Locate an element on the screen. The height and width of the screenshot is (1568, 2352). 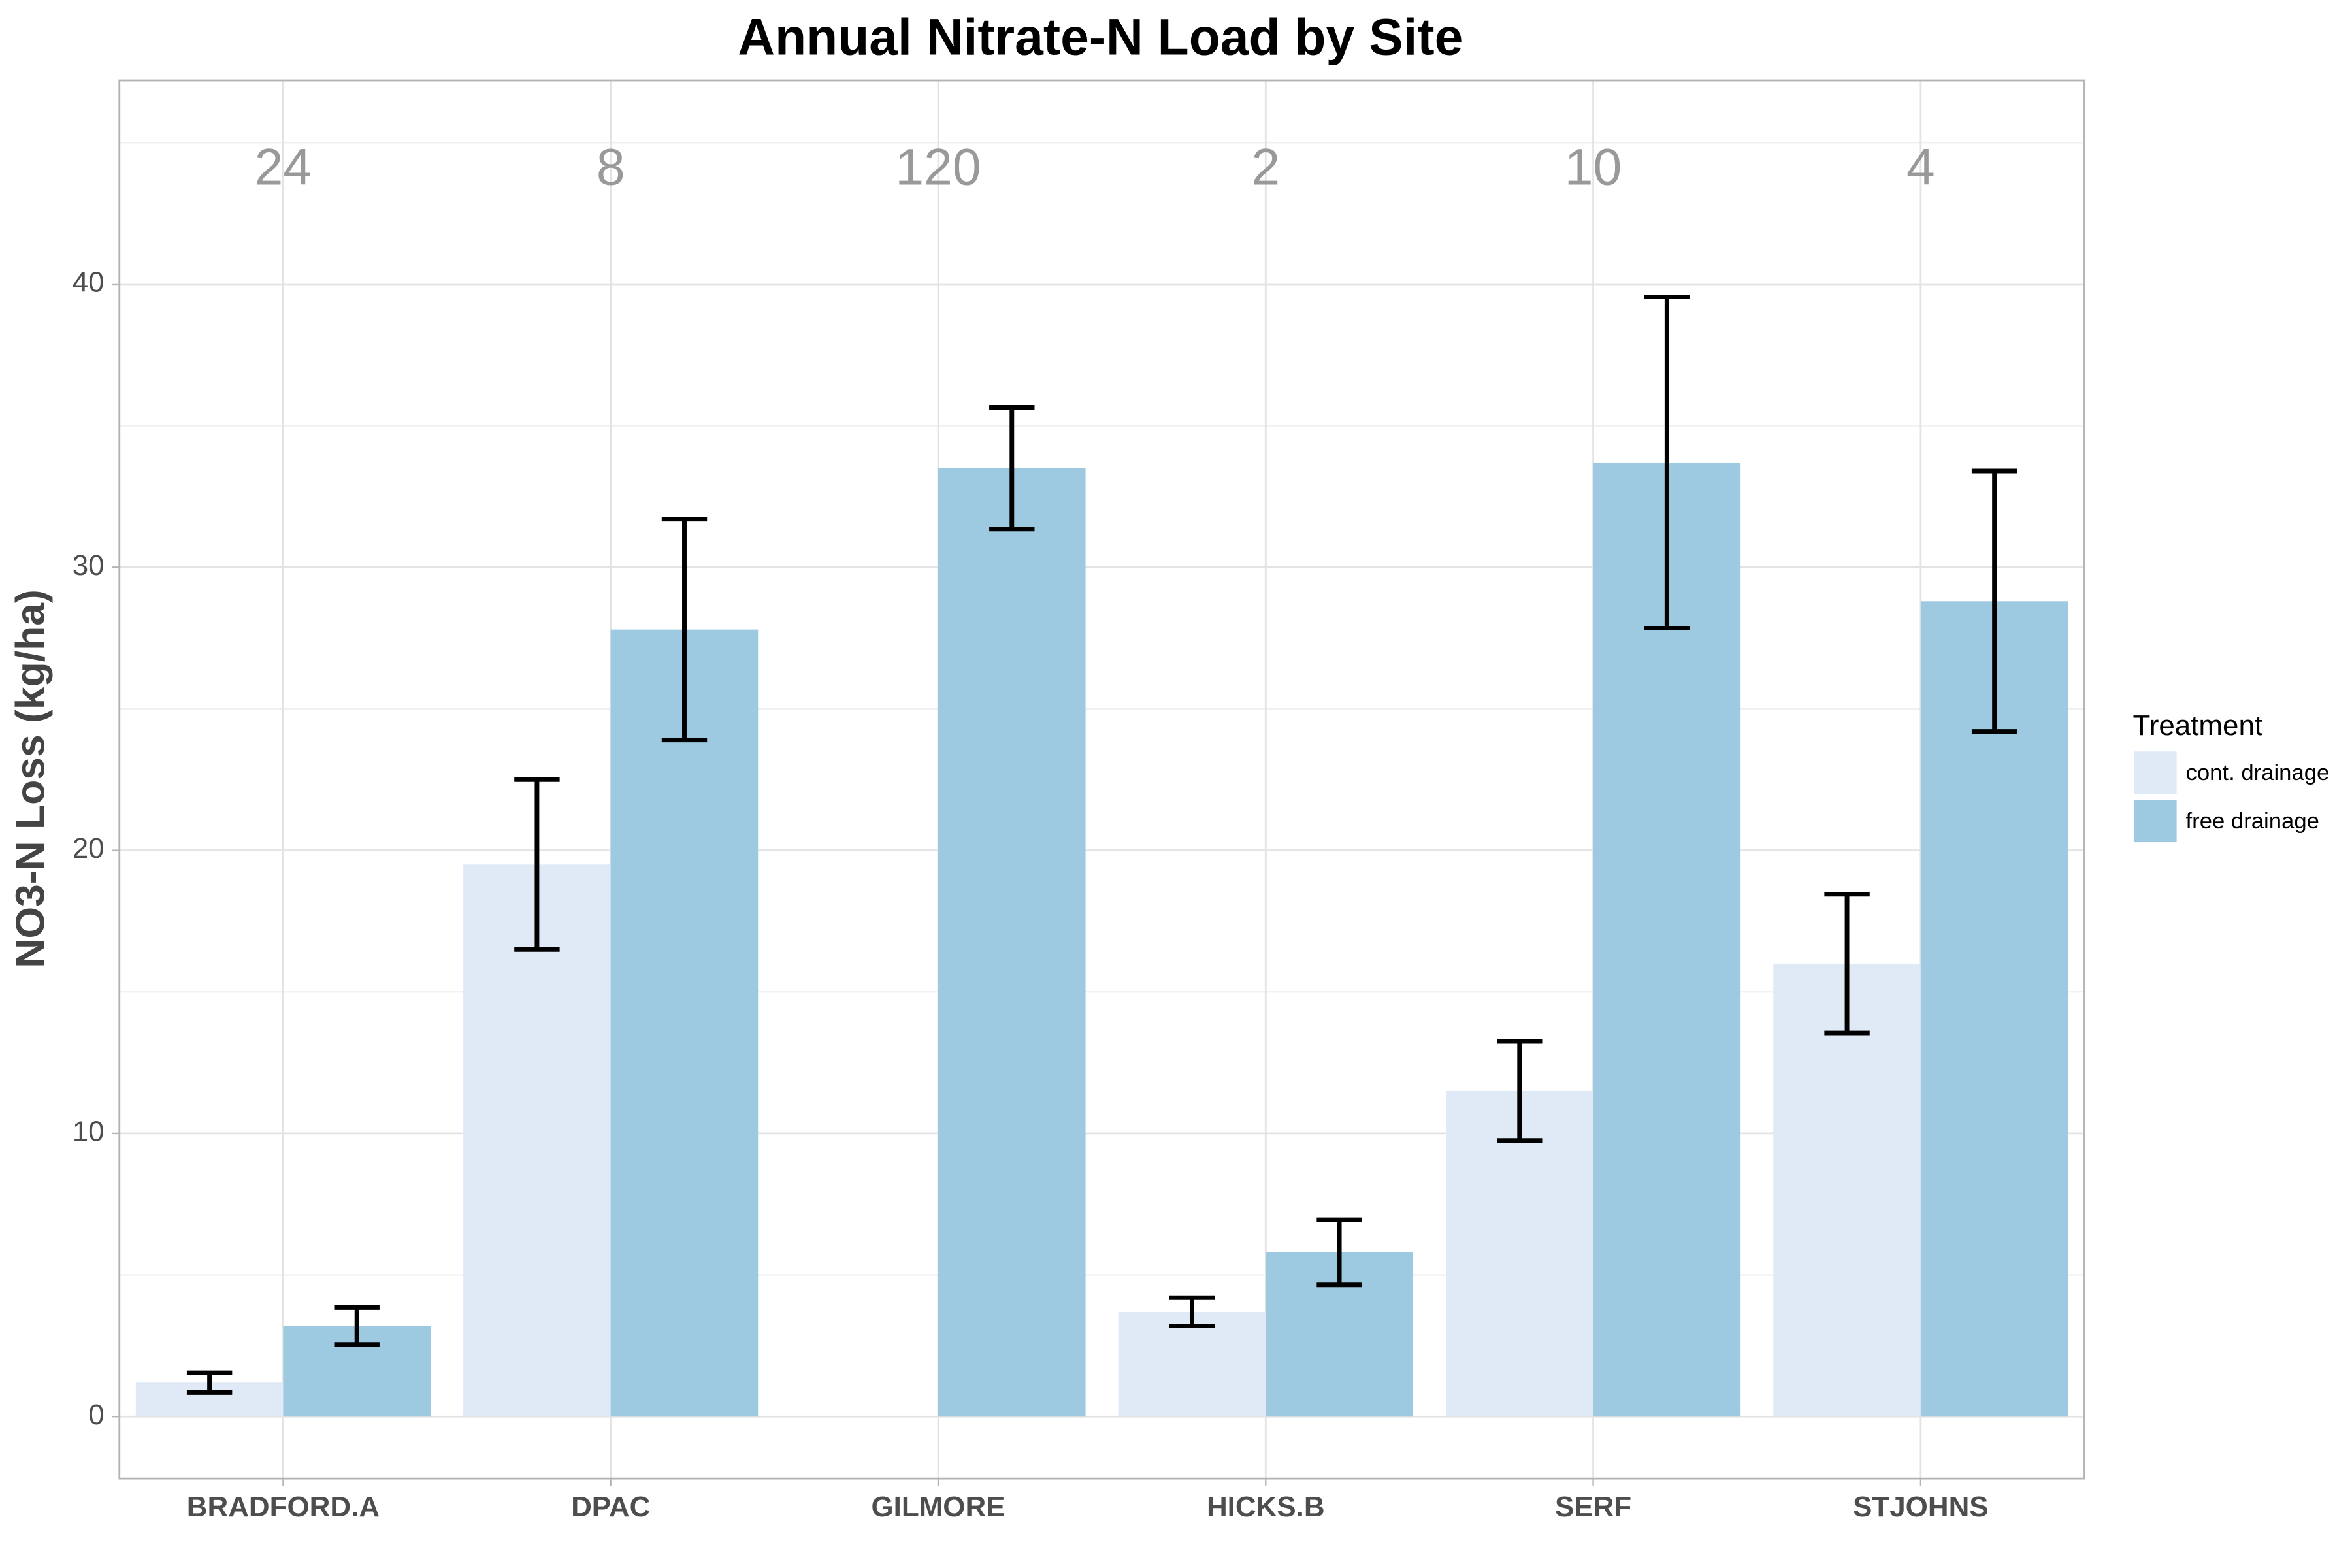
legend-title: Treatment is located at coordinates (2198, 726).